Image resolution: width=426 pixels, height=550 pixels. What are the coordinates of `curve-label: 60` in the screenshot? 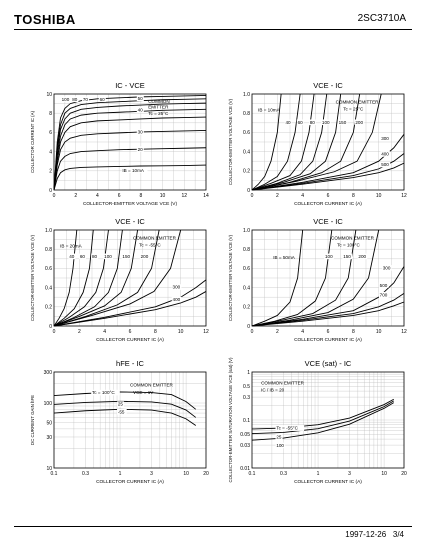 It's located at (83, 256).